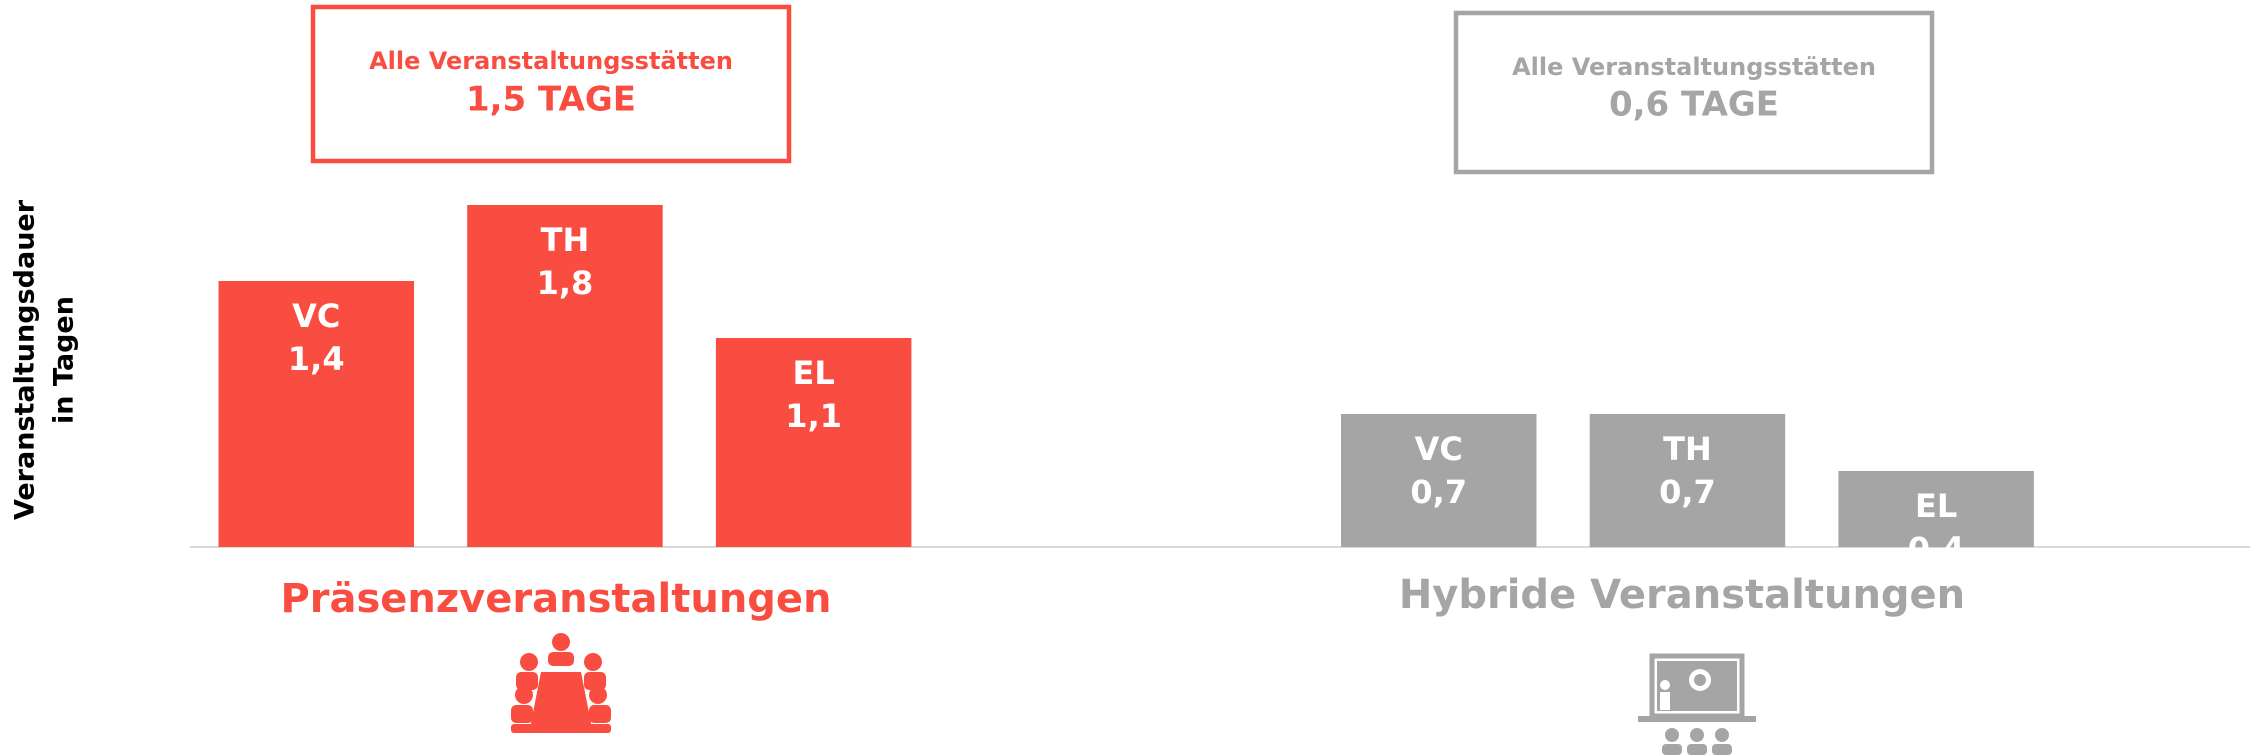  I want to click on bar-value-label: 0,4, so click(1936, 549).